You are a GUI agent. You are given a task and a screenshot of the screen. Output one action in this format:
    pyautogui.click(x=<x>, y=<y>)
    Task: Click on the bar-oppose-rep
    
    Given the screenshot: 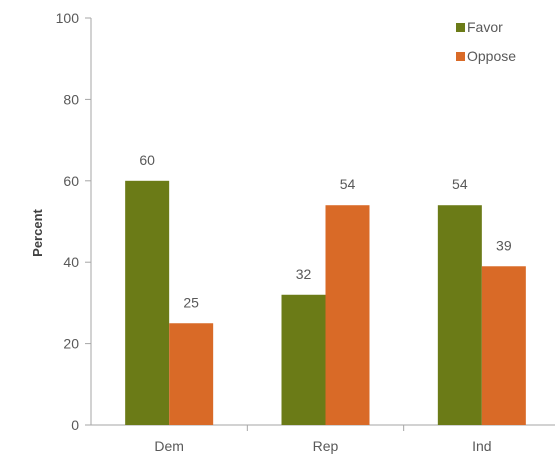 What is the action you would take?
    pyautogui.click(x=347, y=315)
    